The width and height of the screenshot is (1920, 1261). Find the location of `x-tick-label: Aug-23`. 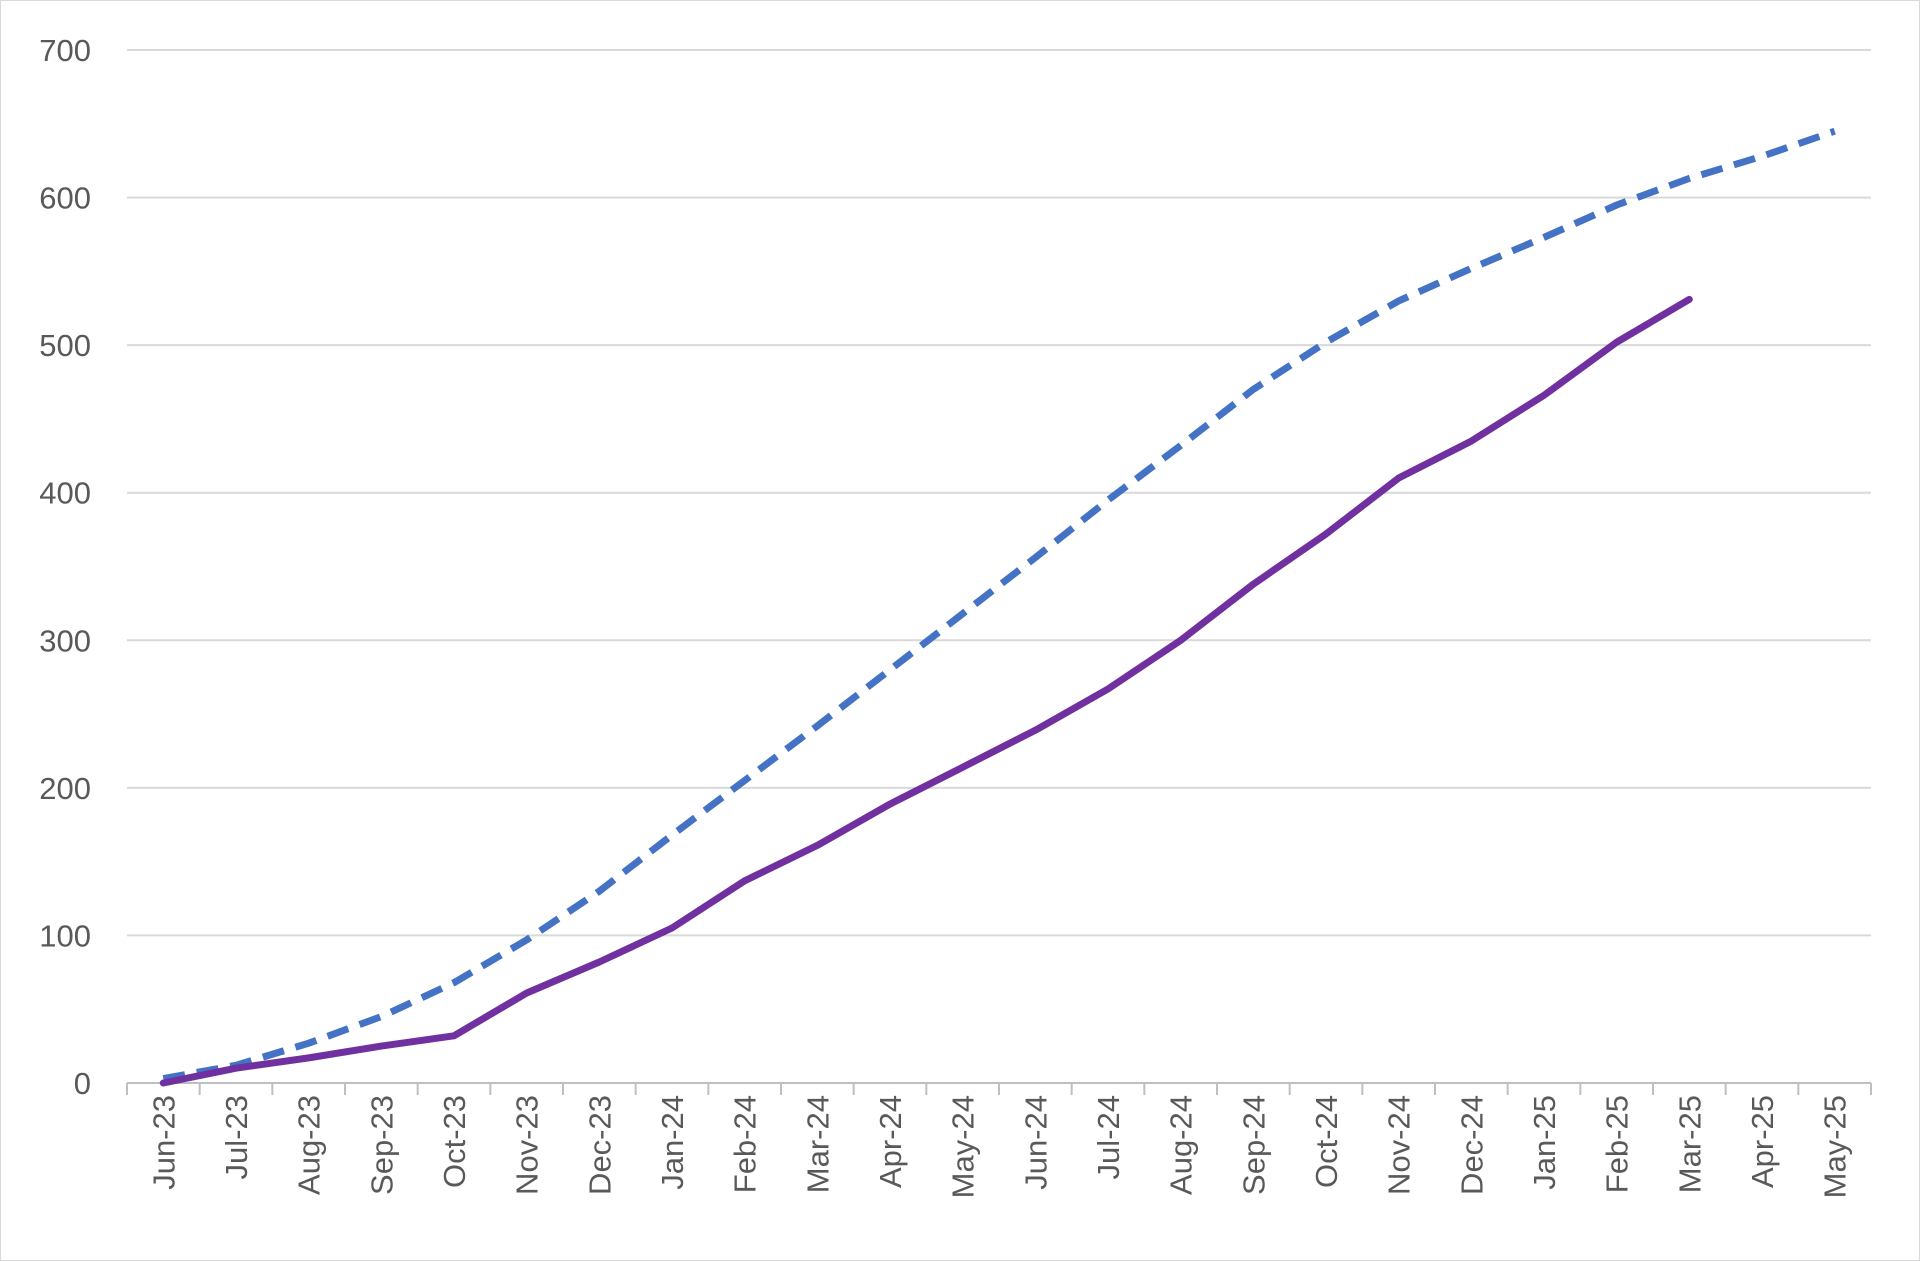

x-tick-label: Aug-23 is located at coordinates (309, 1145).